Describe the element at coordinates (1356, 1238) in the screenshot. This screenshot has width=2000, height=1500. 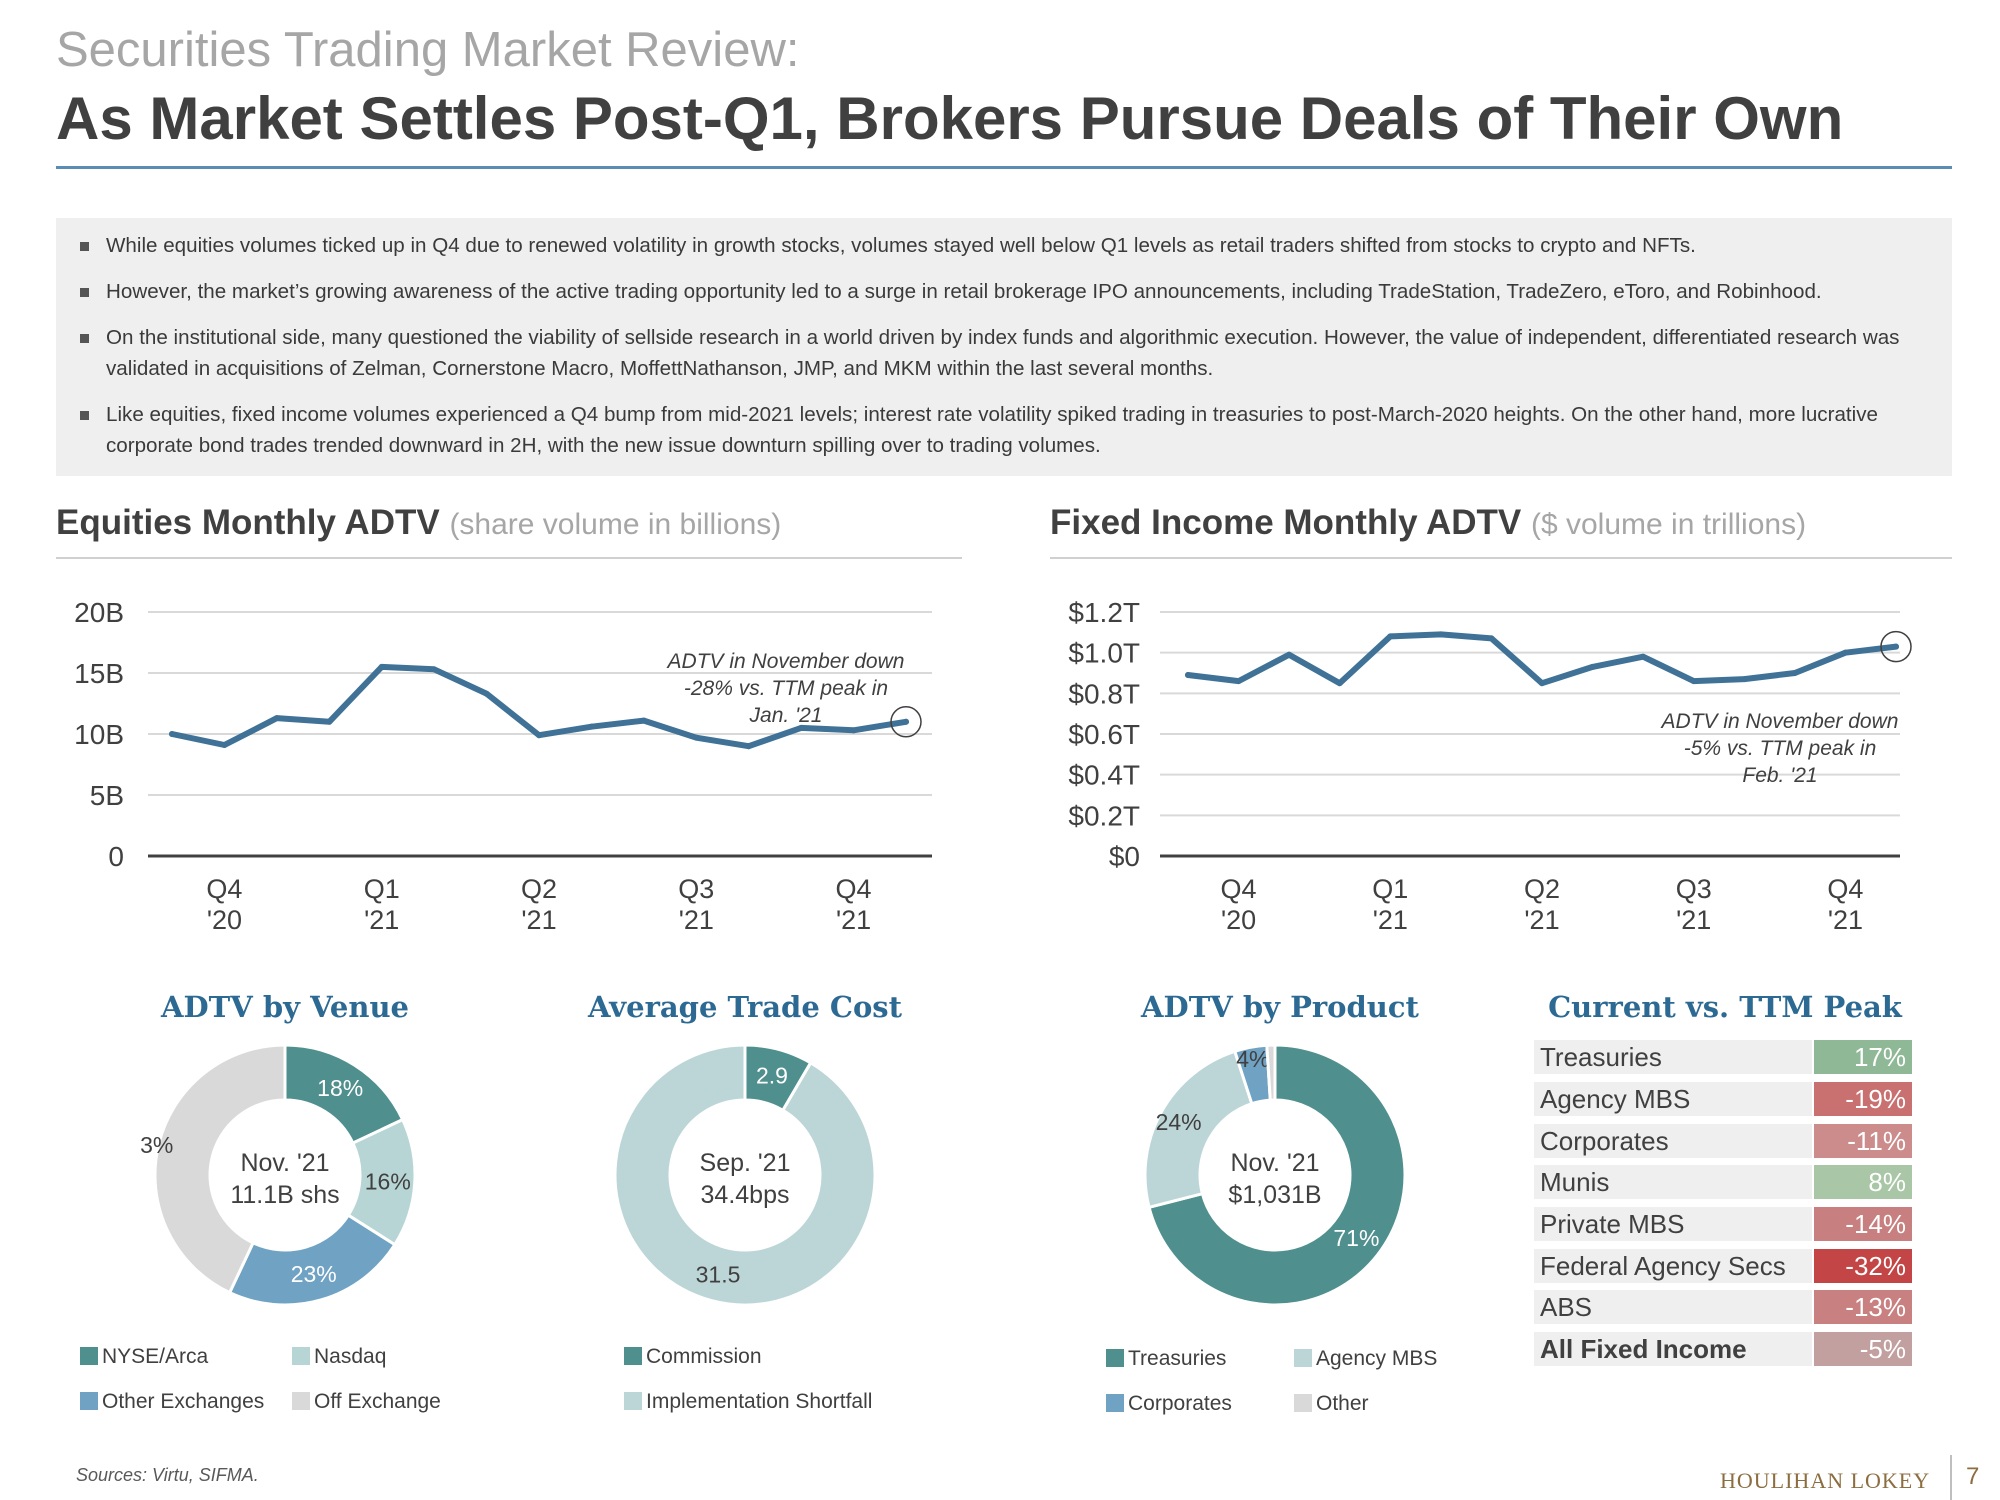
I see `slice-label: 71%` at that location.